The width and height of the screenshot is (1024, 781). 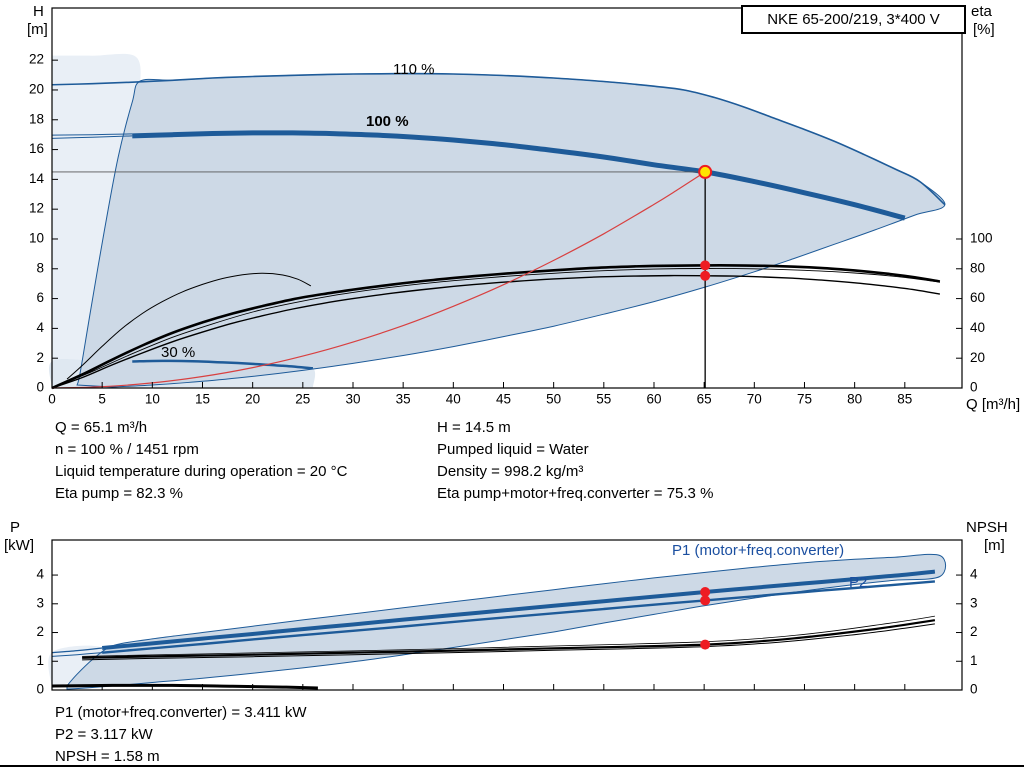 I want to click on svg-text: 22, so click(x=36, y=59).